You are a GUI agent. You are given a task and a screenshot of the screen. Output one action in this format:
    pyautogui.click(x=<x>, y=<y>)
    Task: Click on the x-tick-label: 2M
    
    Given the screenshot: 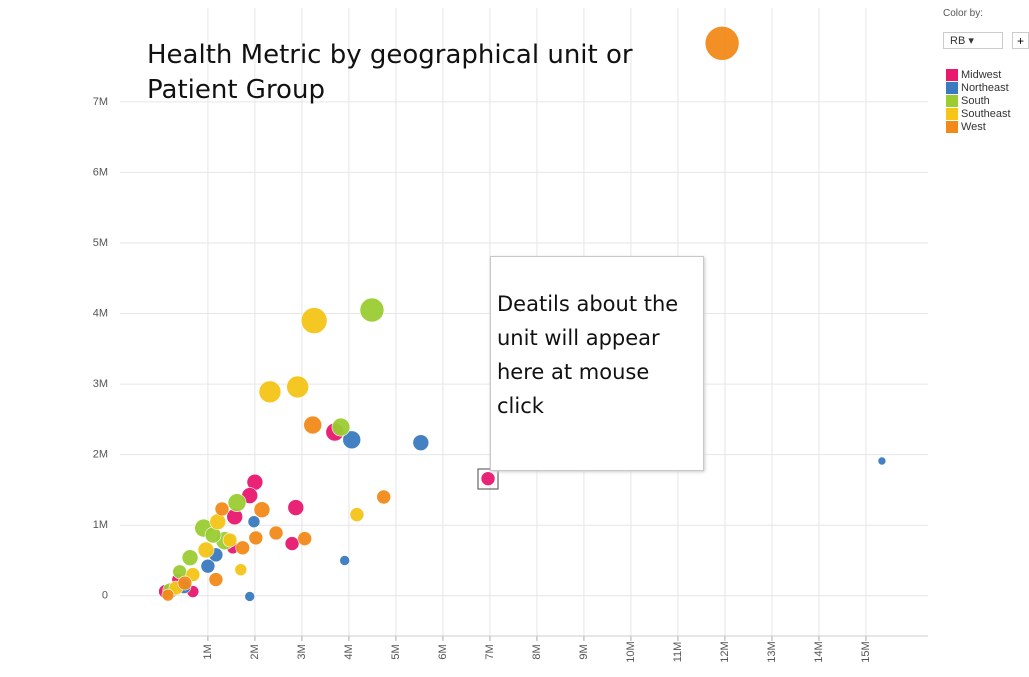 What is the action you would take?
    pyautogui.click(x=255, y=651)
    